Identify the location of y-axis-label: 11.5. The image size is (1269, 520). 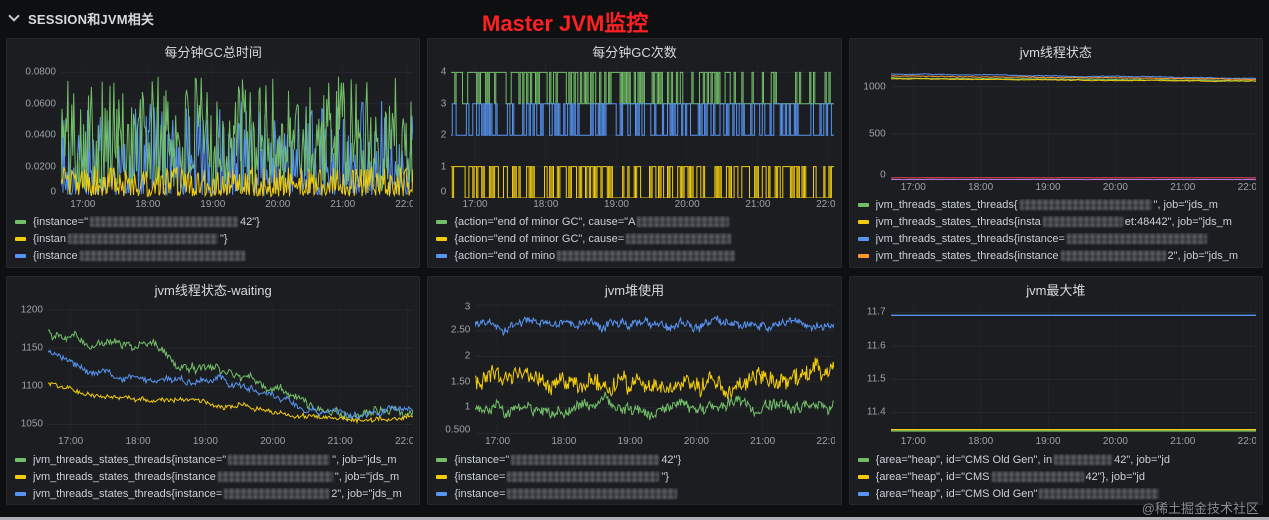
(876, 379).